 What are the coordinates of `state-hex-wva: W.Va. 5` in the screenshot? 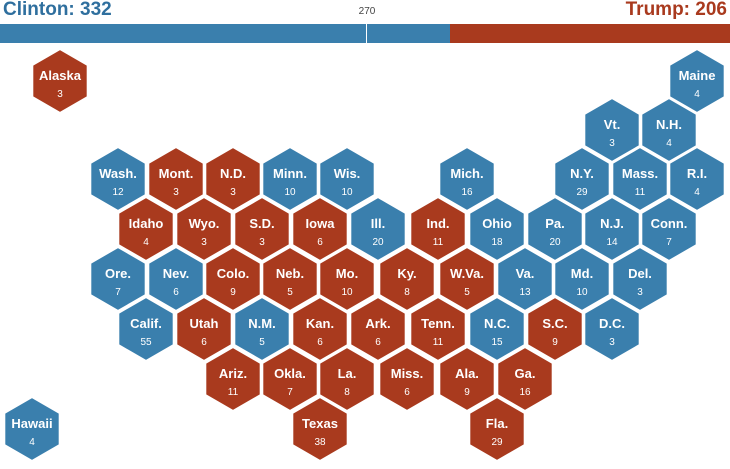 It's located at (467, 279).